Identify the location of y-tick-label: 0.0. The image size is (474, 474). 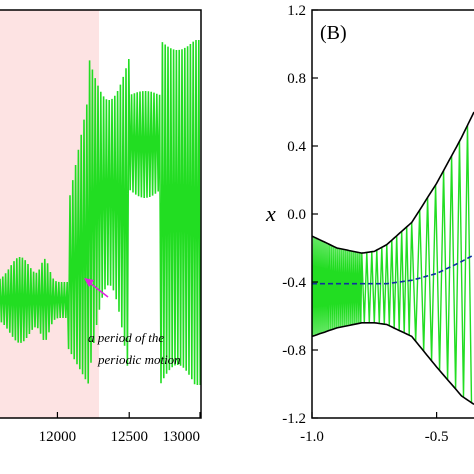
(296, 215).